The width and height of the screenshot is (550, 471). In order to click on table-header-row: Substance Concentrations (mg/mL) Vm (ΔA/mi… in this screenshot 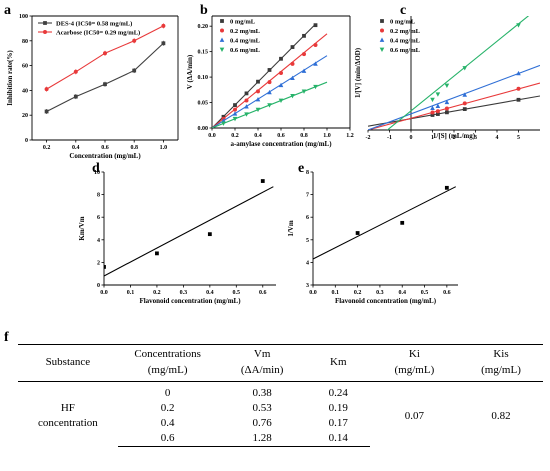, I will do `click(280, 363)`.